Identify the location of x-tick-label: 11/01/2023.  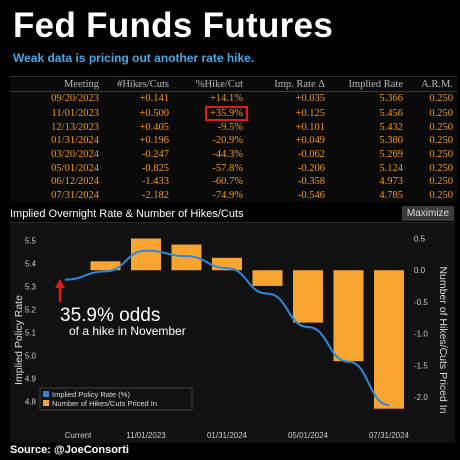
(146, 435).